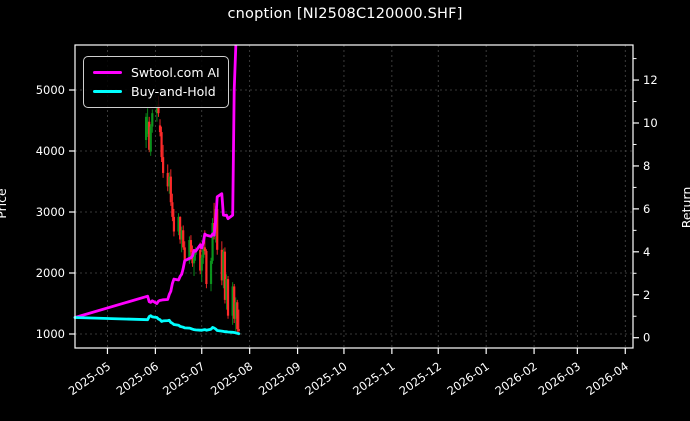 The width and height of the screenshot is (690, 421). Describe the element at coordinates (107, 91) in the screenshot. I see `bh-line-swatch` at that location.